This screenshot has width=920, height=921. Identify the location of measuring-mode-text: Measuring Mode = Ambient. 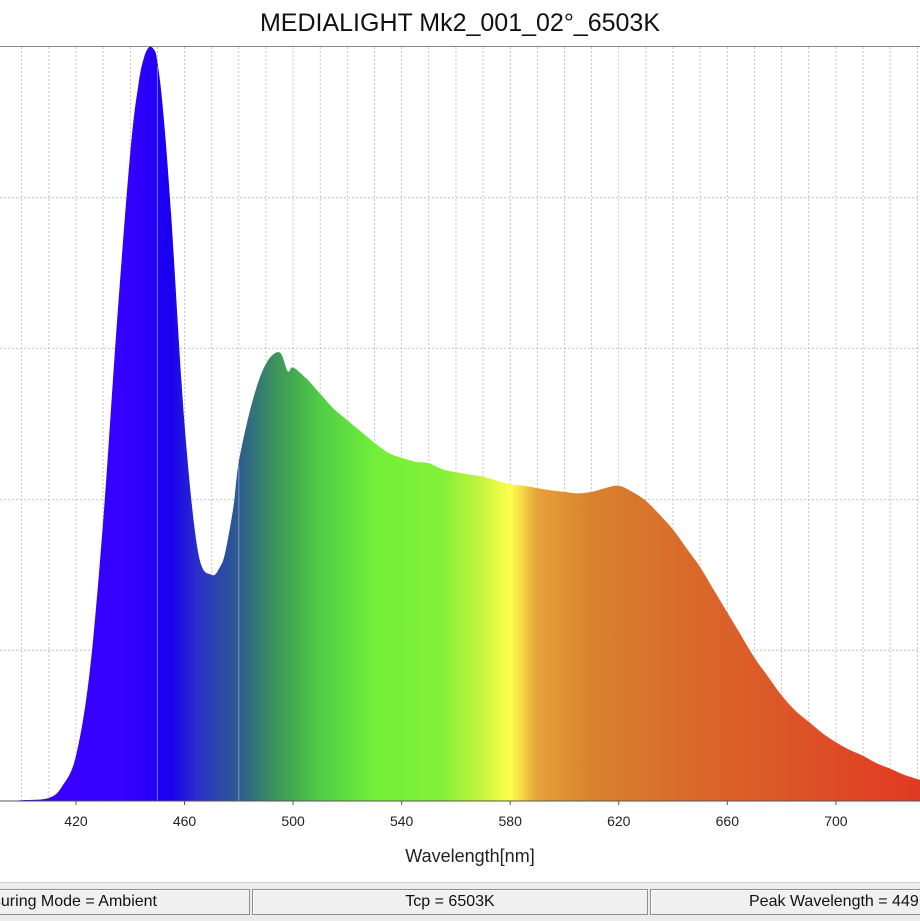
(78, 901).